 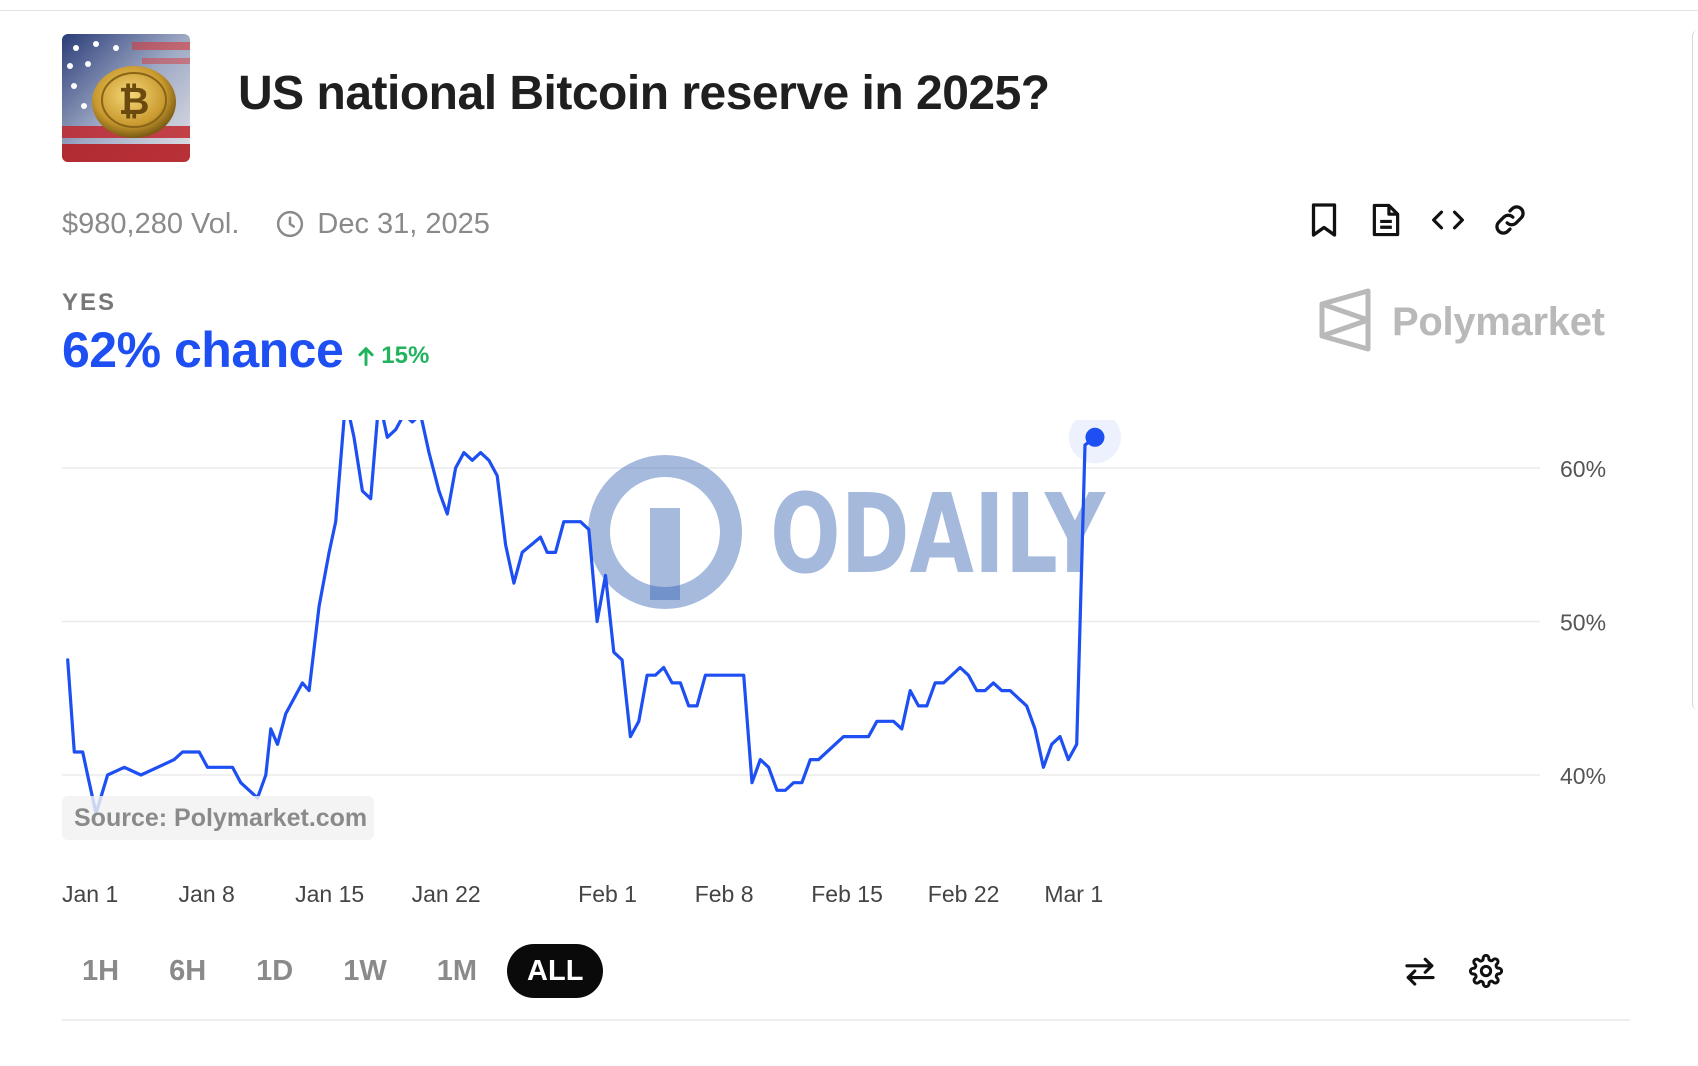 What do you see at coordinates (1345, 322) in the screenshot?
I see `polymarket-logo-icon` at bounding box center [1345, 322].